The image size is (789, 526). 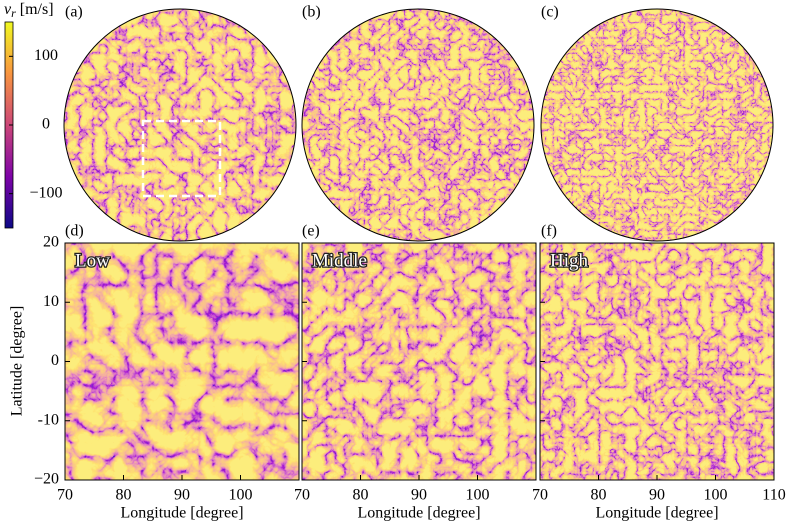 I want to click on panel-label: (a), so click(x=74, y=12).